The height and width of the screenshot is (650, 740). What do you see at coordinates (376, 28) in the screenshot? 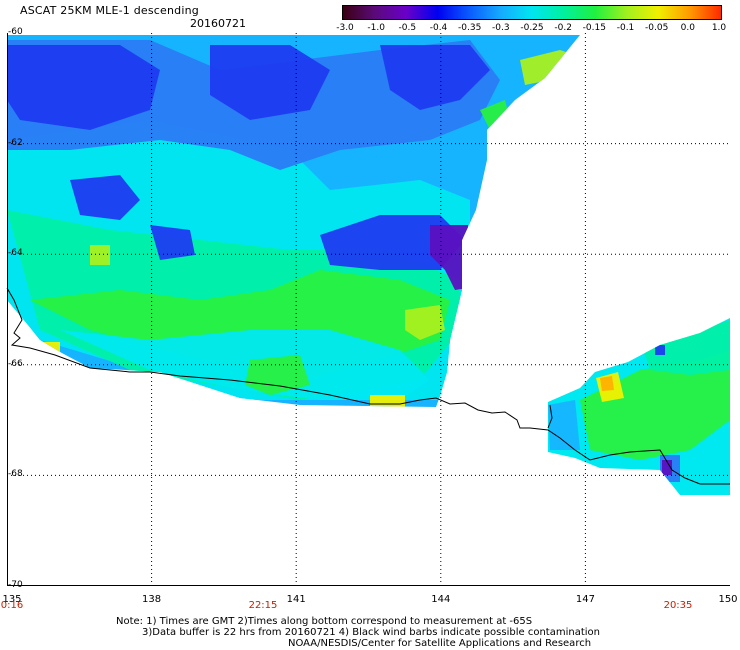
I see `colorbar-tick-label: -1.0` at bounding box center [376, 28].